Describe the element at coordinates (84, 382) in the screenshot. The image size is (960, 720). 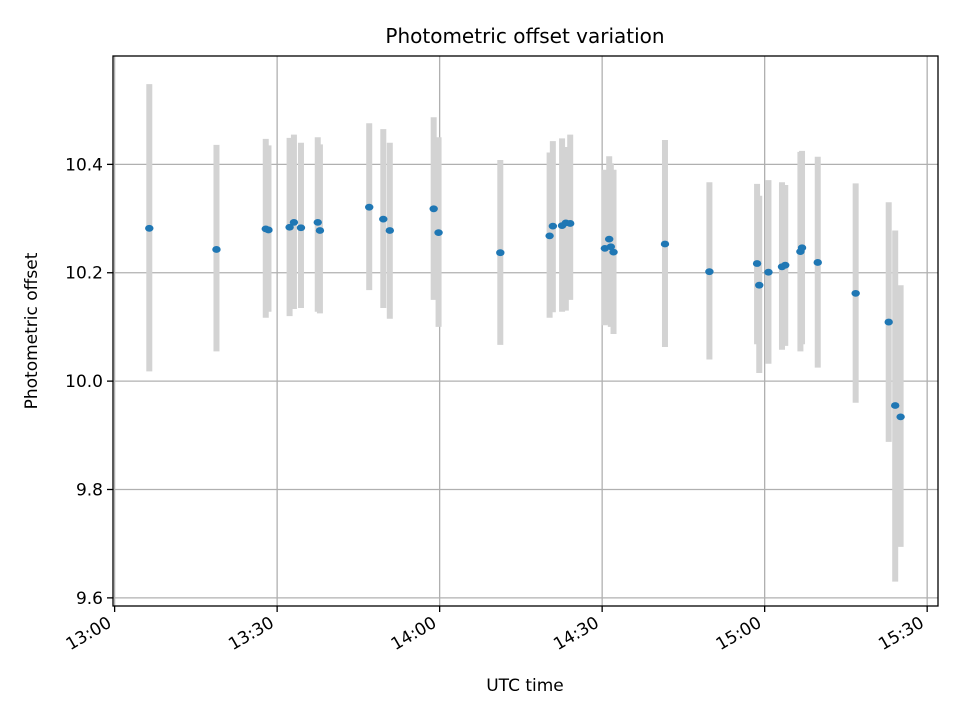
I see `y-tick-label: 10.0` at that location.